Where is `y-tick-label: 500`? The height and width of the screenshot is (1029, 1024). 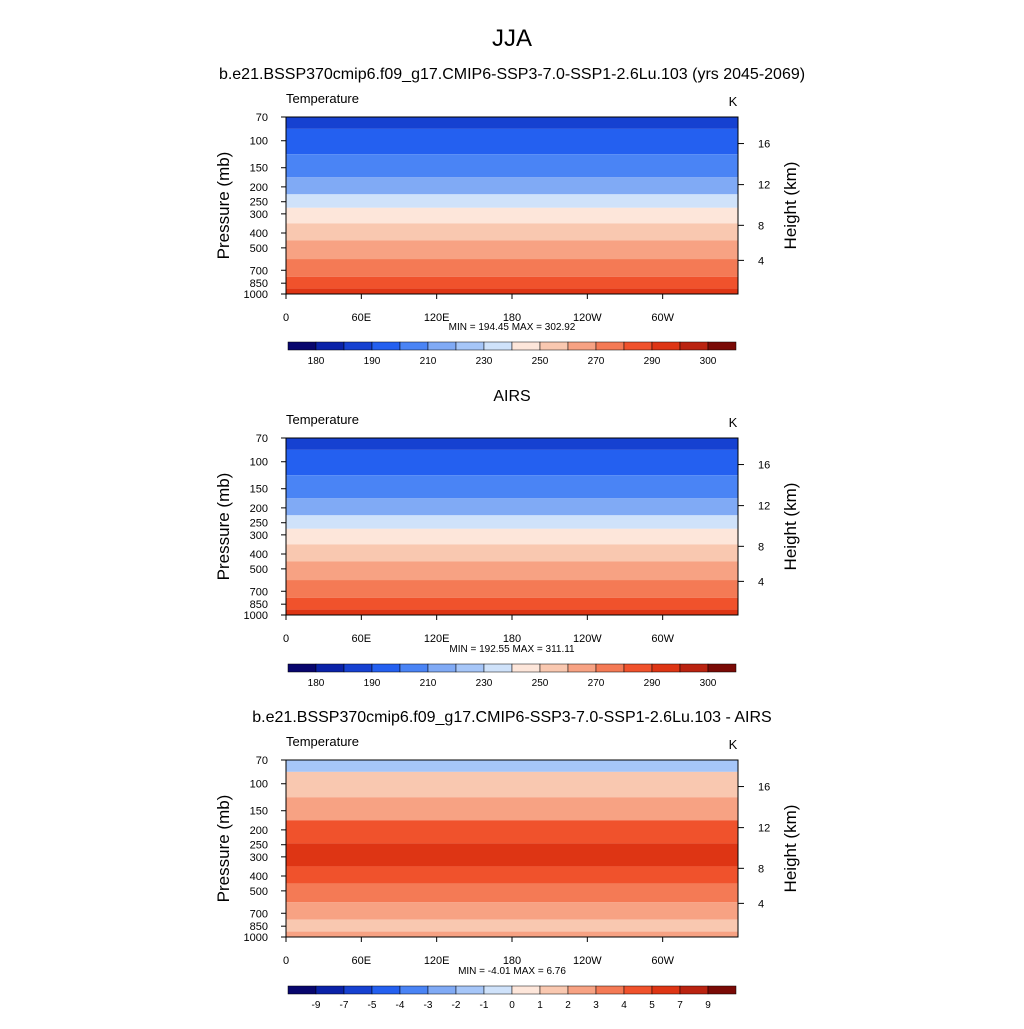
y-tick-label: 500 is located at coordinates (259, 249).